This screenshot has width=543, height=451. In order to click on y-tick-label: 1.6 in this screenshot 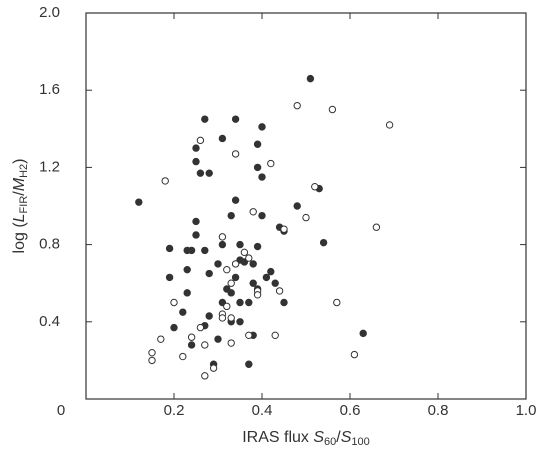, I will do `click(49, 89)`.